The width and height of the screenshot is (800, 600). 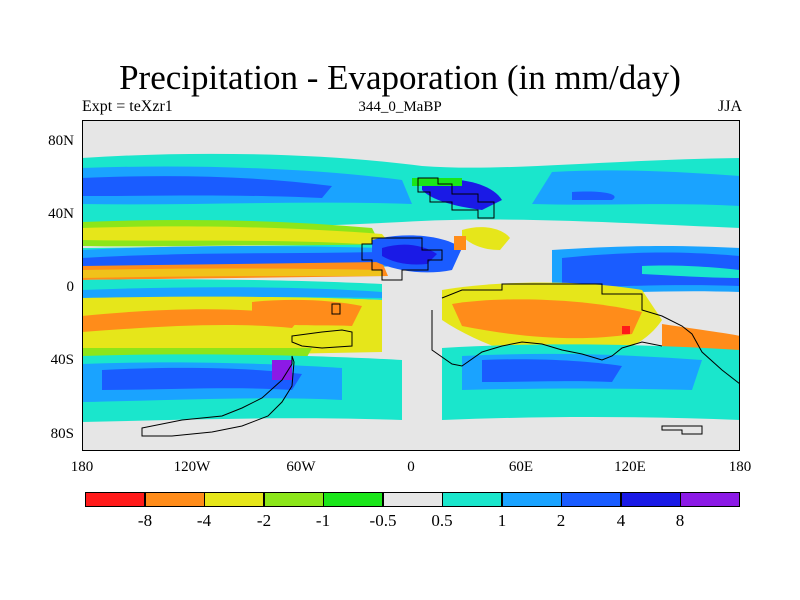 I want to click on north-pacific-blue-patch, so click(x=593, y=195).